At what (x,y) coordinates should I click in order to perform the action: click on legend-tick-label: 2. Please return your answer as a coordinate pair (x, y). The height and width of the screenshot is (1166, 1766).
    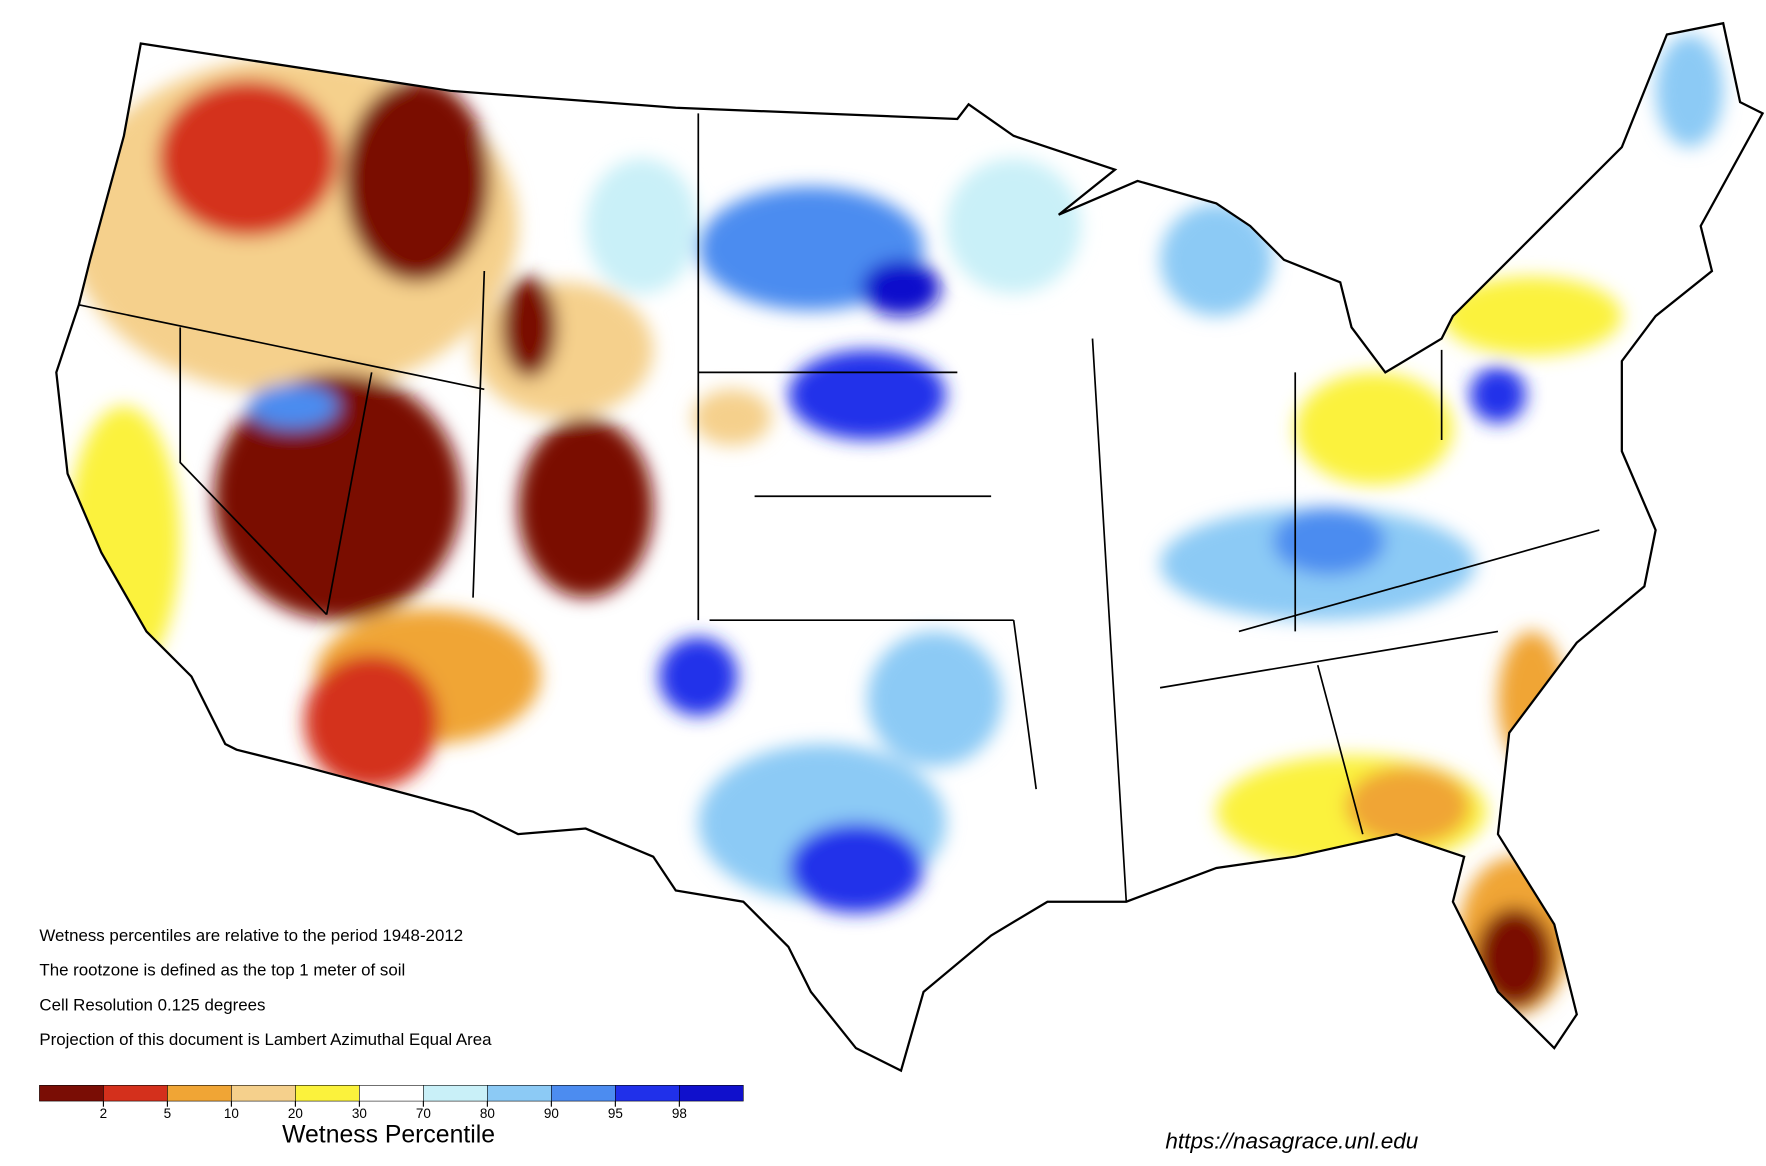
    Looking at the image, I should click on (104, 1113).